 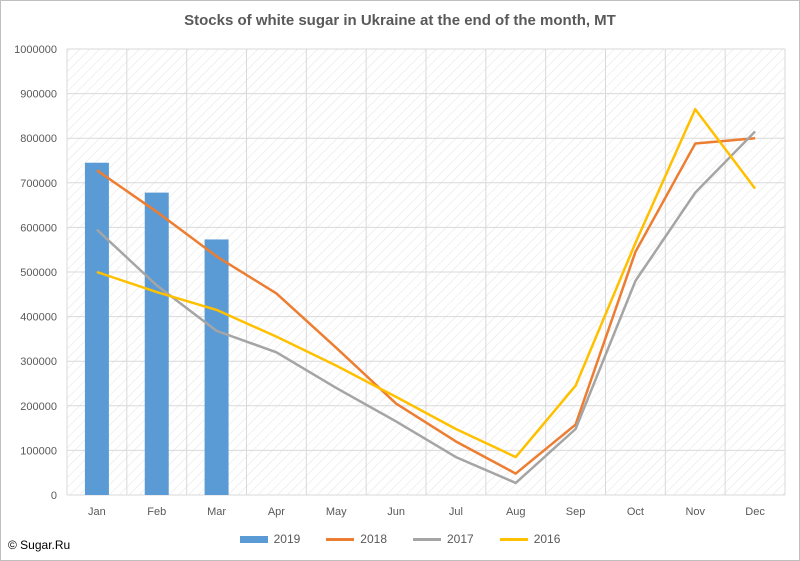 What do you see at coordinates (38, 407) in the screenshot?
I see `y-tick-label: 200000` at bounding box center [38, 407].